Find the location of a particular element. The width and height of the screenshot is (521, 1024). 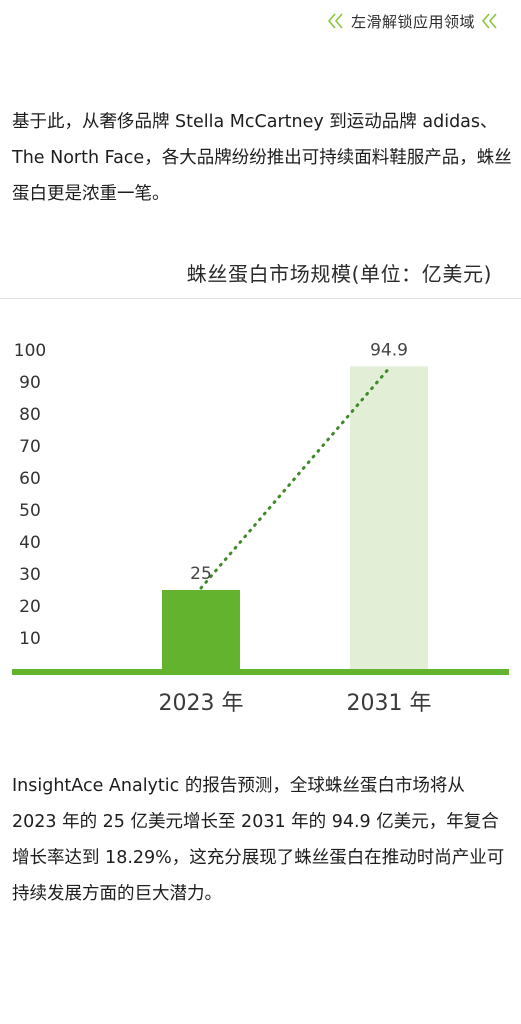

trend-line is located at coordinates (295, 478).